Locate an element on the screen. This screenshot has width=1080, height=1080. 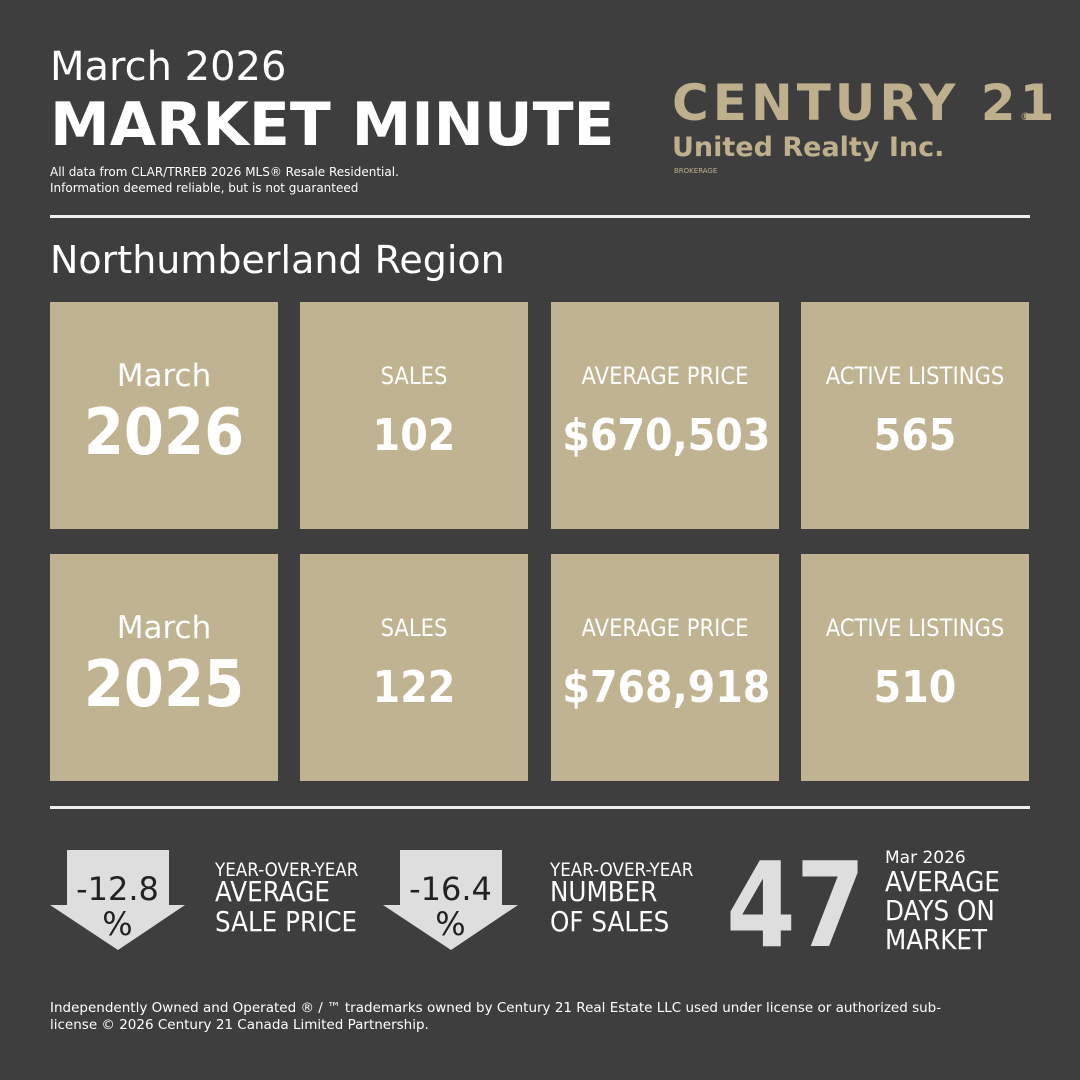
stat-tile: AVERAGE PRICE $768,918 is located at coordinates (665, 667).